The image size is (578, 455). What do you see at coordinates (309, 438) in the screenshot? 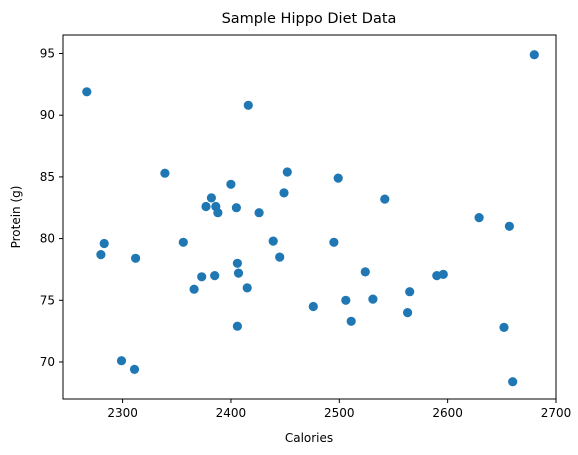
I see `x-axis-label: Calories` at bounding box center [309, 438].